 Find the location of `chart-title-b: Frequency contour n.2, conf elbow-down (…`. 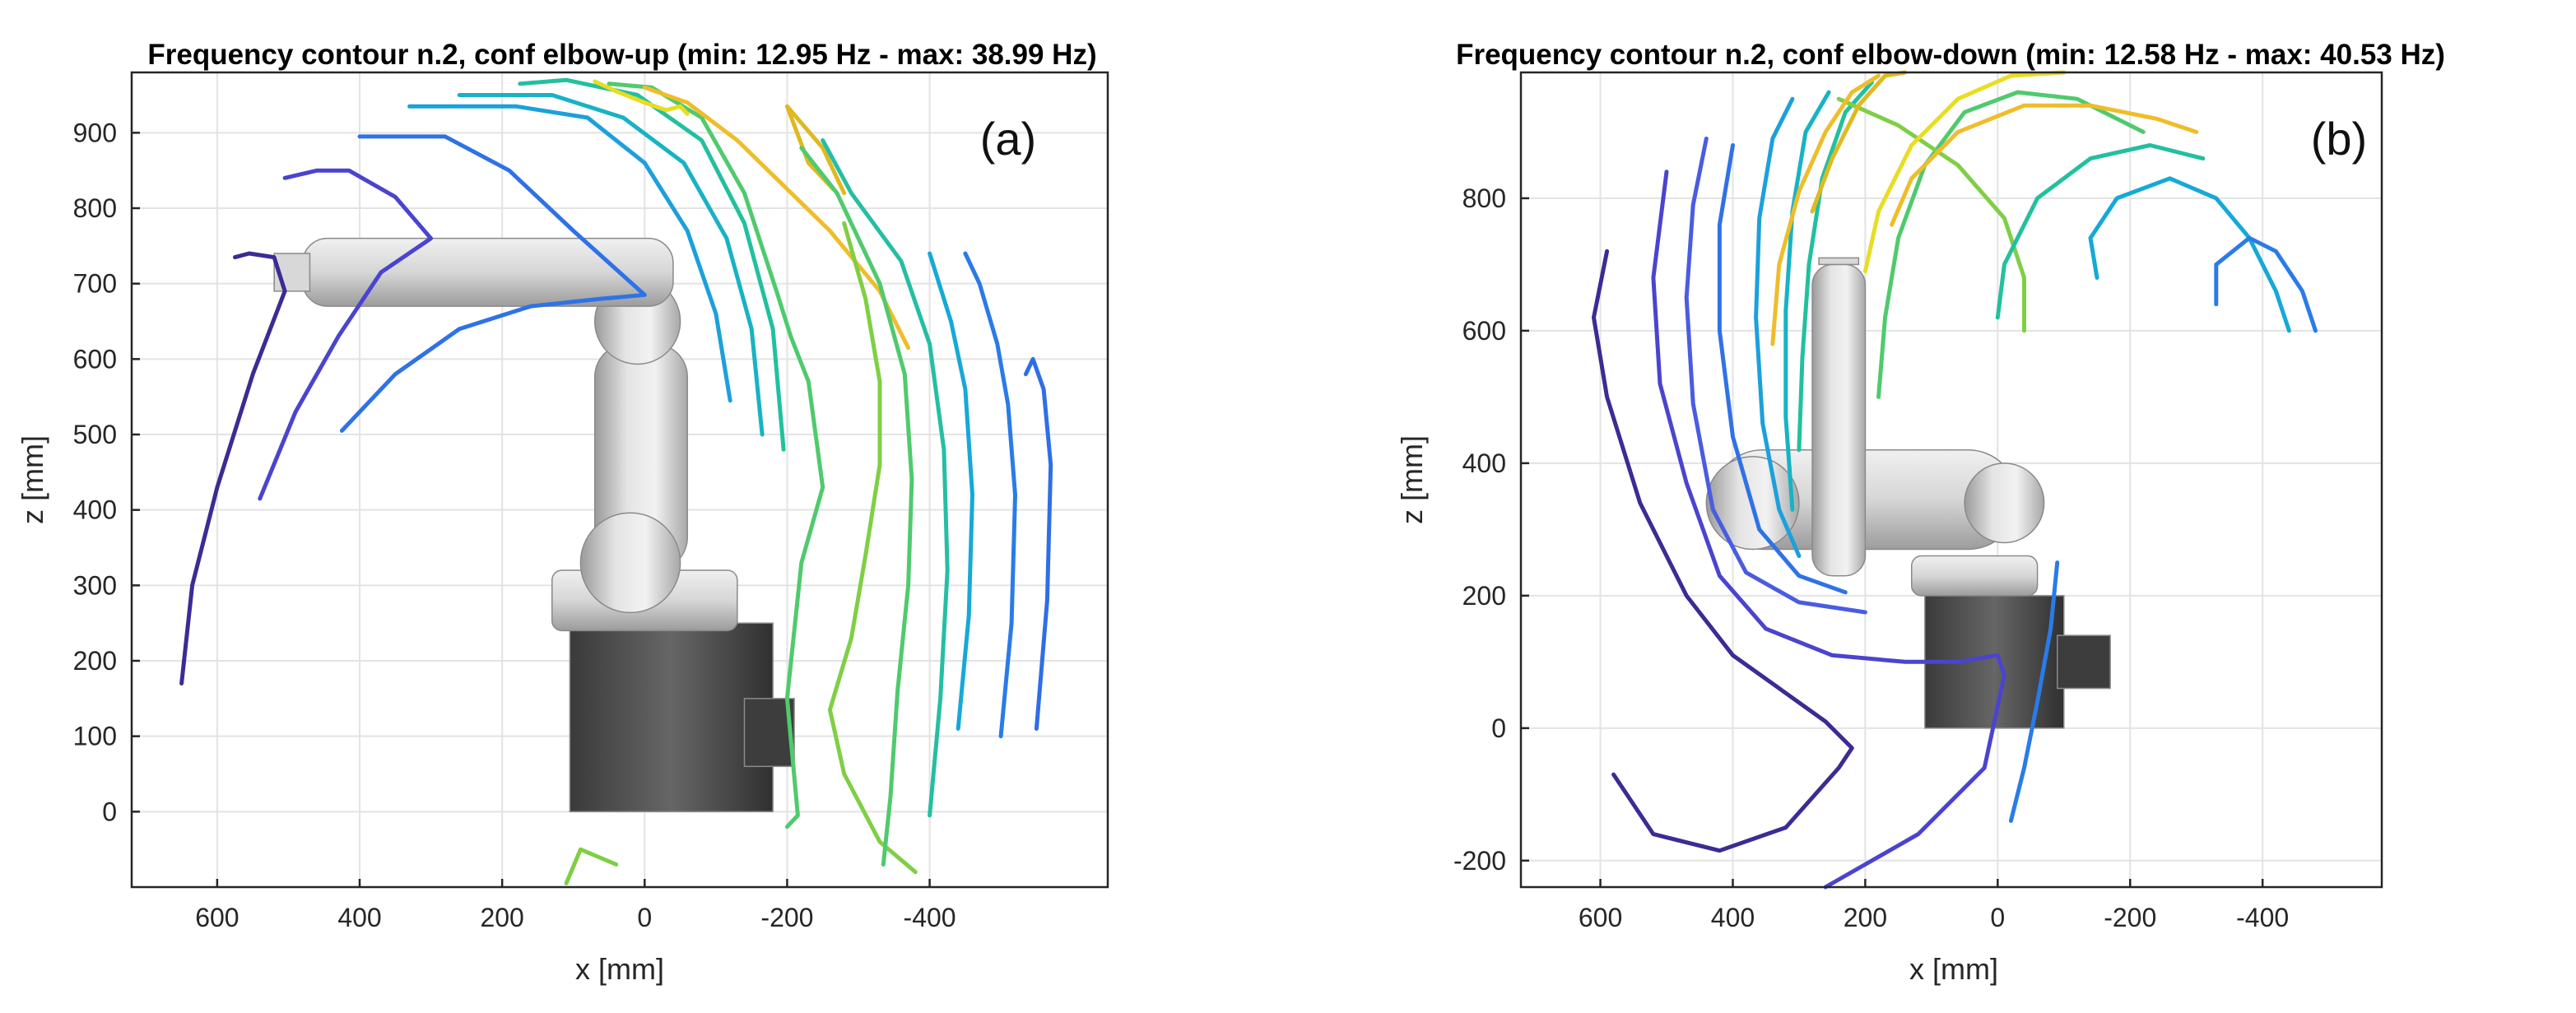

chart-title-b: Frequency contour n.2, conf elbow-down (… is located at coordinates (1950, 55).